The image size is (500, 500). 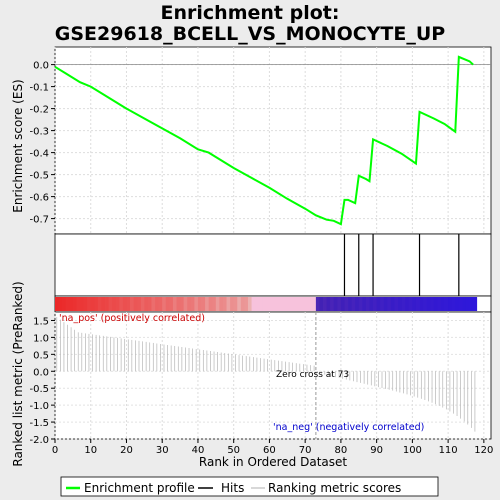 I want to click on metric-y-tick-label: 1.5, so click(x=41, y=321).